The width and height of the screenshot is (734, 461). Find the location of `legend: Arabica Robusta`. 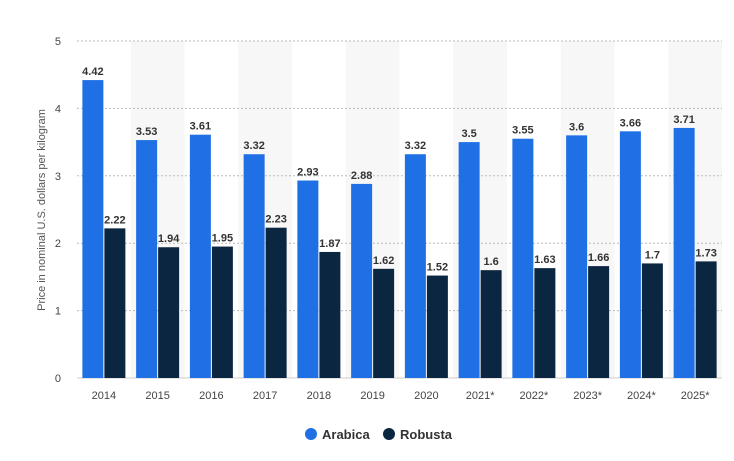

legend: Arabica Robusta is located at coordinates (379, 434).